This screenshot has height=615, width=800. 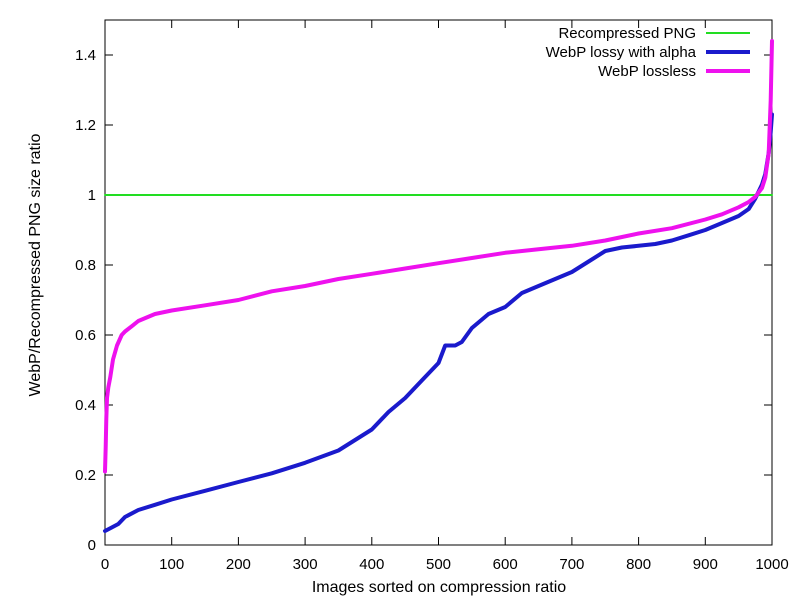 What do you see at coordinates (371, 564) in the screenshot?
I see `x-tick-label: 400` at bounding box center [371, 564].